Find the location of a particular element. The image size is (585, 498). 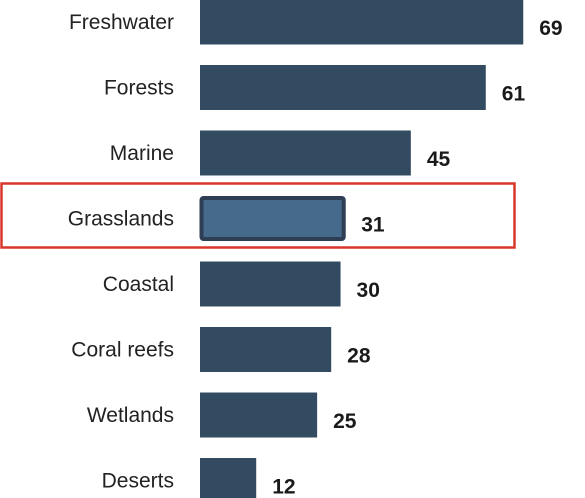

bar-coastal is located at coordinates (270, 284).